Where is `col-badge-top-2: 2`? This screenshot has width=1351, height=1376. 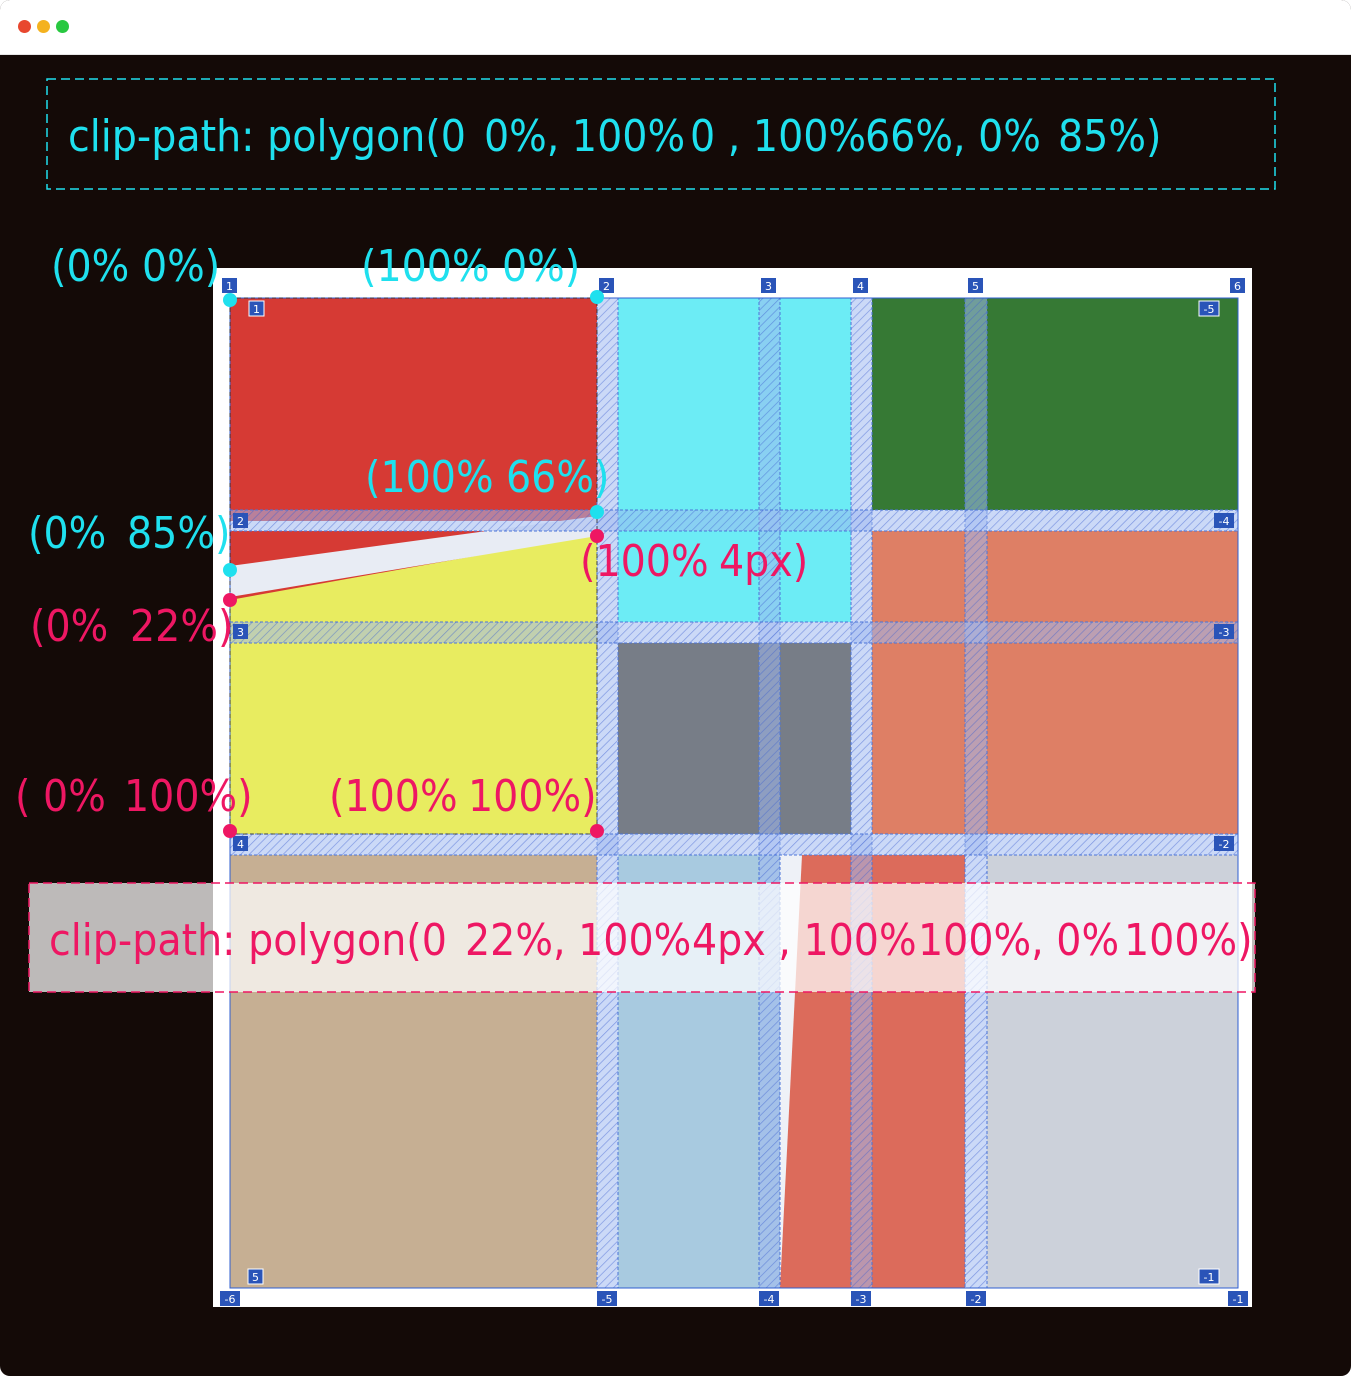 col-badge-top-2: 2 is located at coordinates (606, 285).